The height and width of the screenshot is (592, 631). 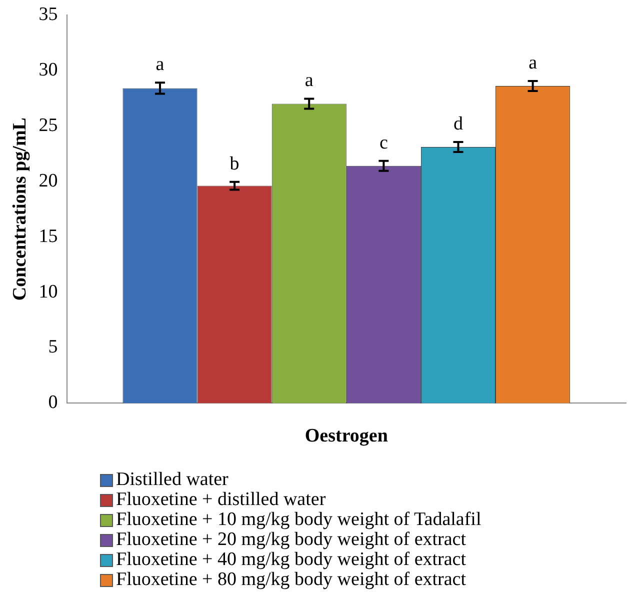 What do you see at coordinates (48, 236) in the screenshot?
I see `y-tick-label: 15` at bounding box center [48, 236].